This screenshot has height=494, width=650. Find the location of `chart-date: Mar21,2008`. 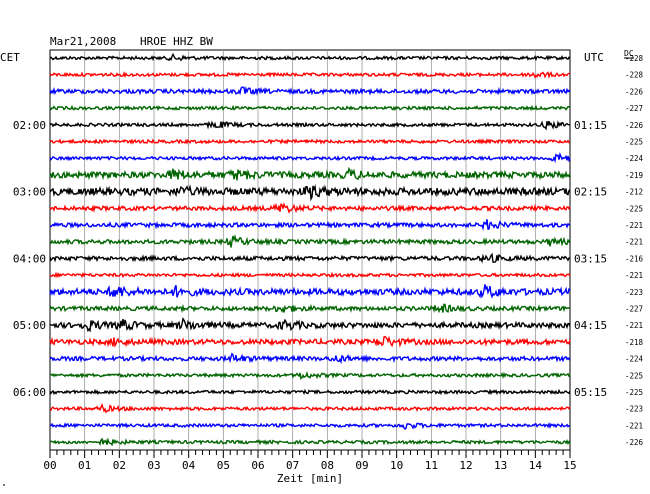

chart-date: Mar21,2008 is located at coordinates (83, 41).